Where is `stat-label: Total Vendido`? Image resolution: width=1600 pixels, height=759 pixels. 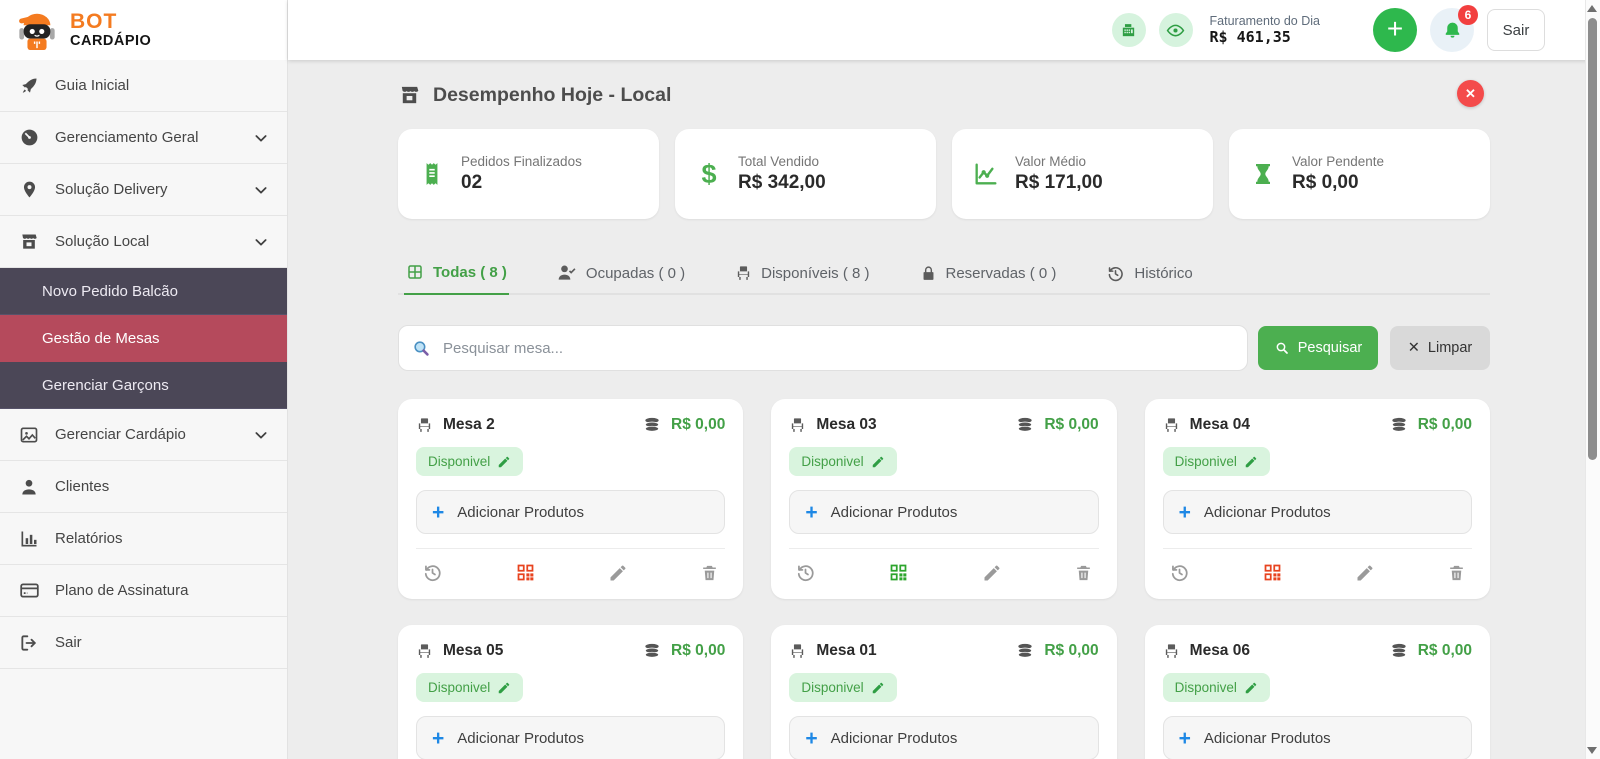
stat-label: Total Vendido is located at coordinates (779, 161).